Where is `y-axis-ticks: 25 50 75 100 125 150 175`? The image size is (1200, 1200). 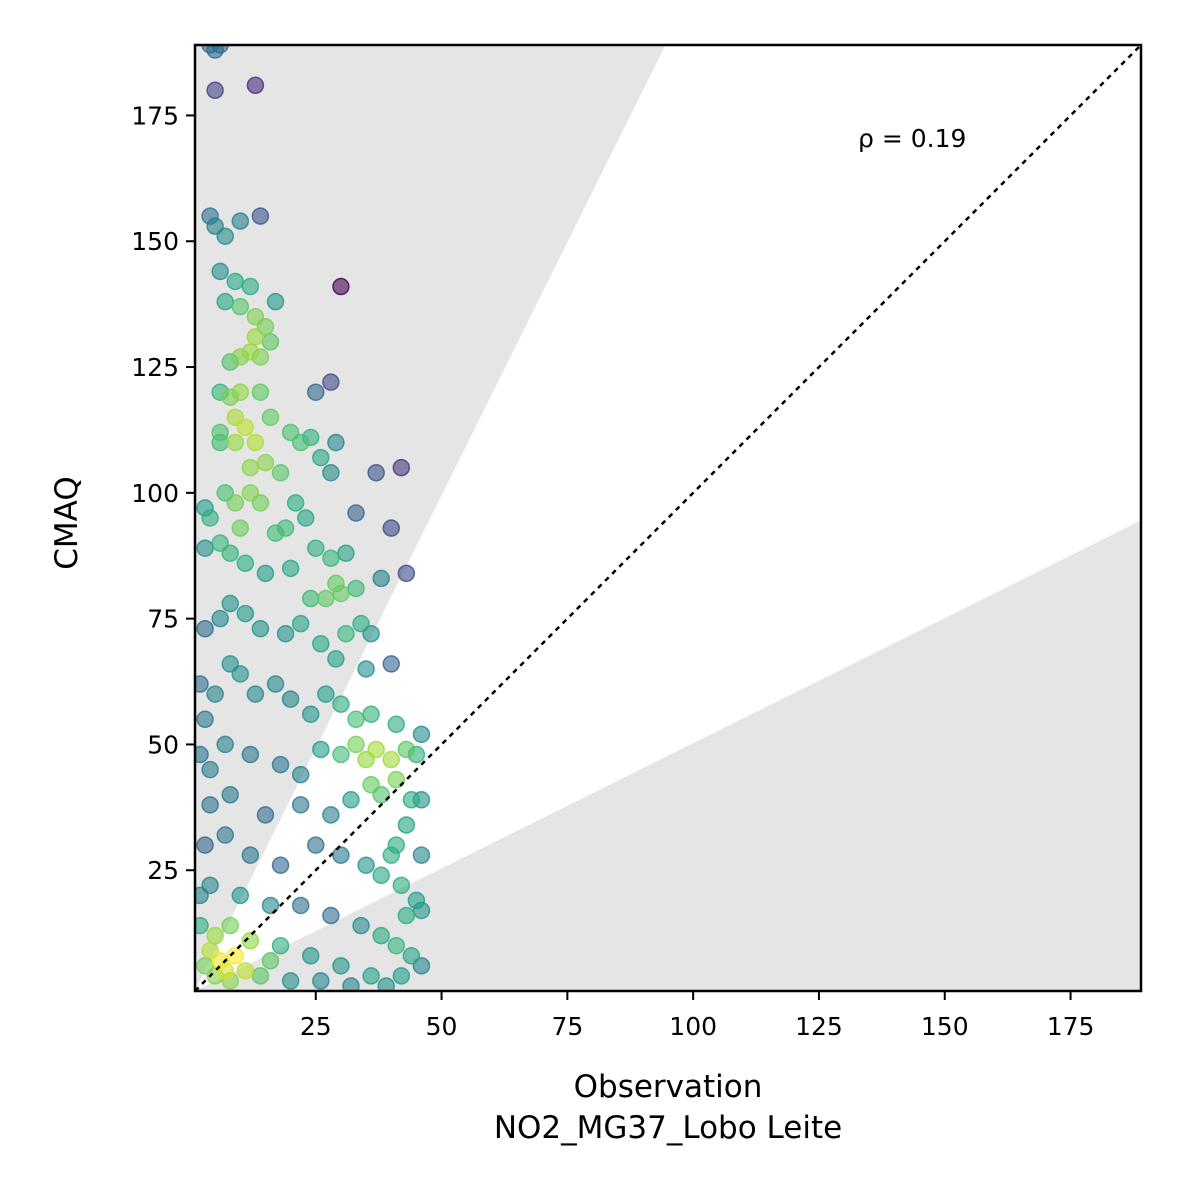 y-axis-ticks: 25 50 75 100 125 150 175 is located at coordinates (163, 493).